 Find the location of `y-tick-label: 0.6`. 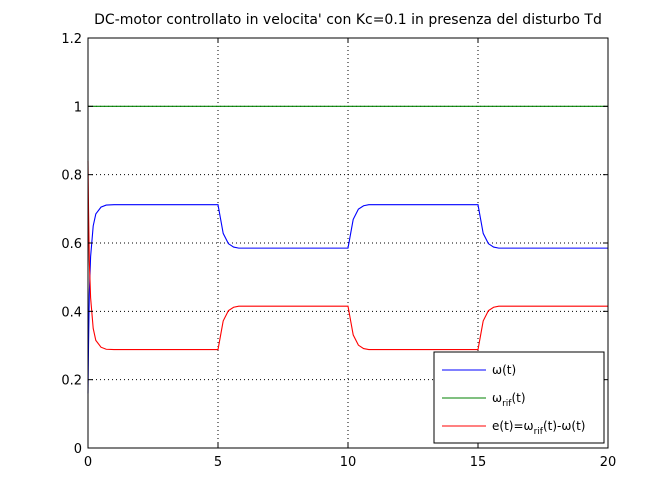

y-tick-label: 0.6 is located at coordinates (71, 244).